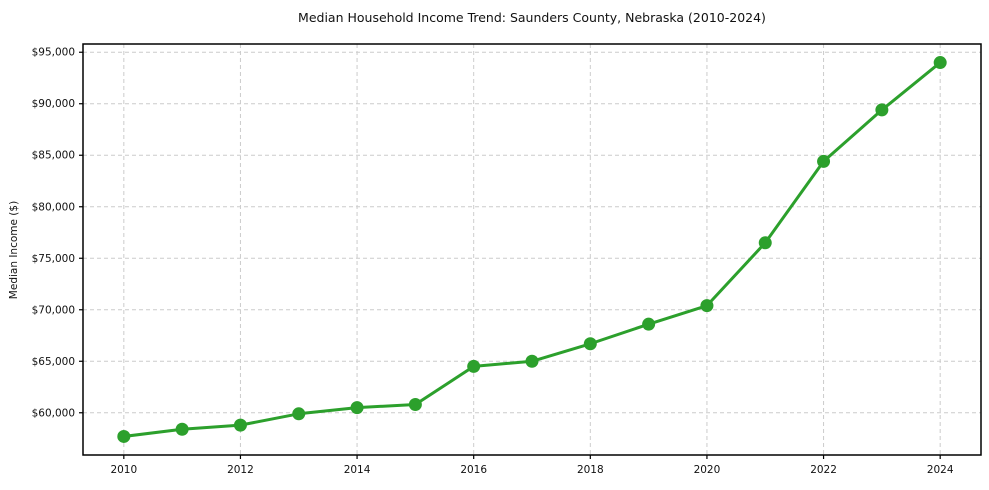 The image size is (989, 490). I want to click on x-tick-label: 2022, so click(823, 470).